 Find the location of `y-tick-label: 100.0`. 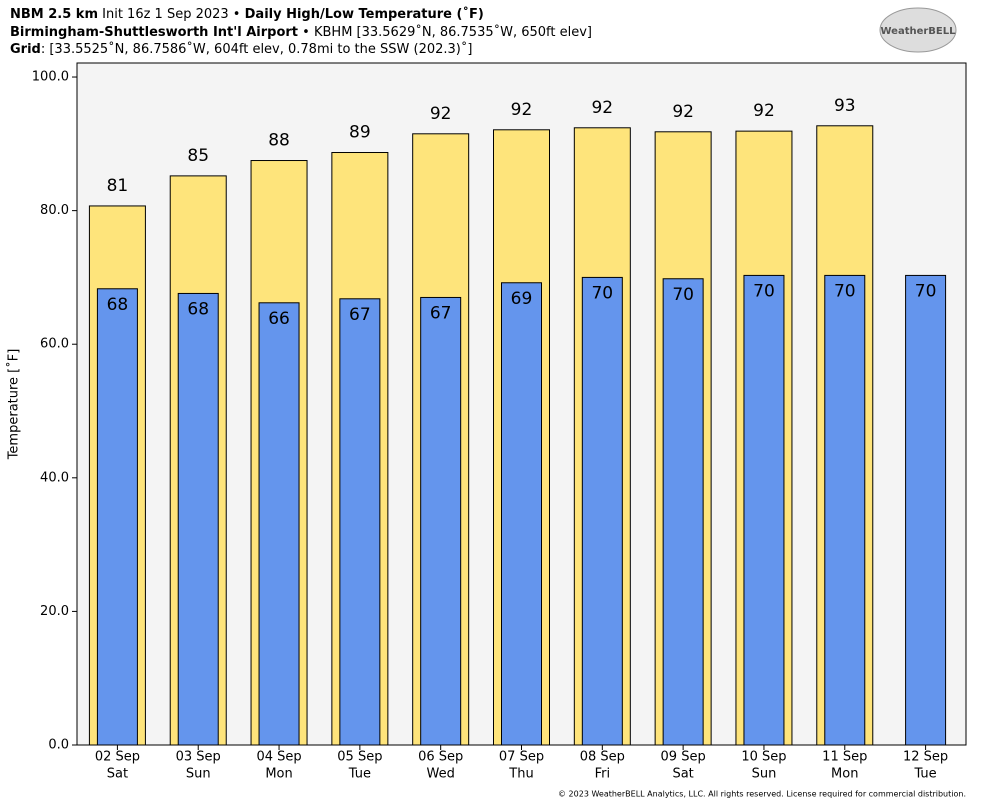

y-tick-label: 100.0 is located at coordinates (50, 77).